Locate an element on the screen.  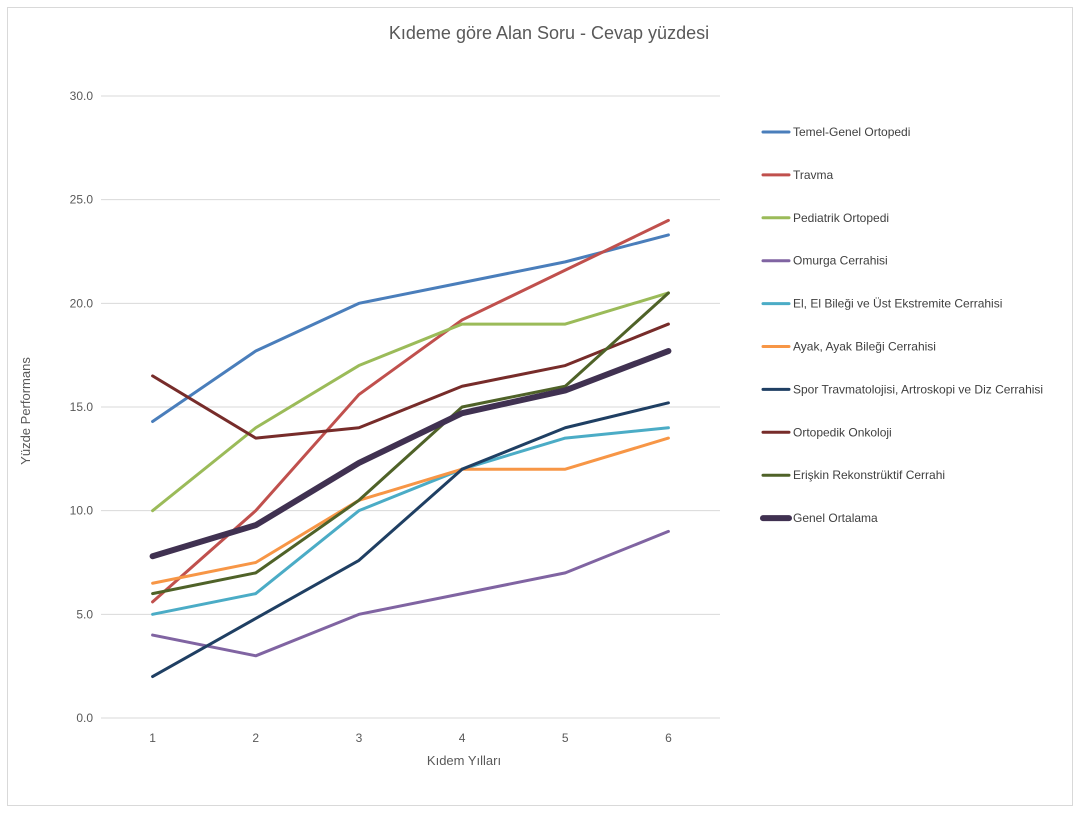
y-tick-label: 15.0 is located at coordinates (82, 407).